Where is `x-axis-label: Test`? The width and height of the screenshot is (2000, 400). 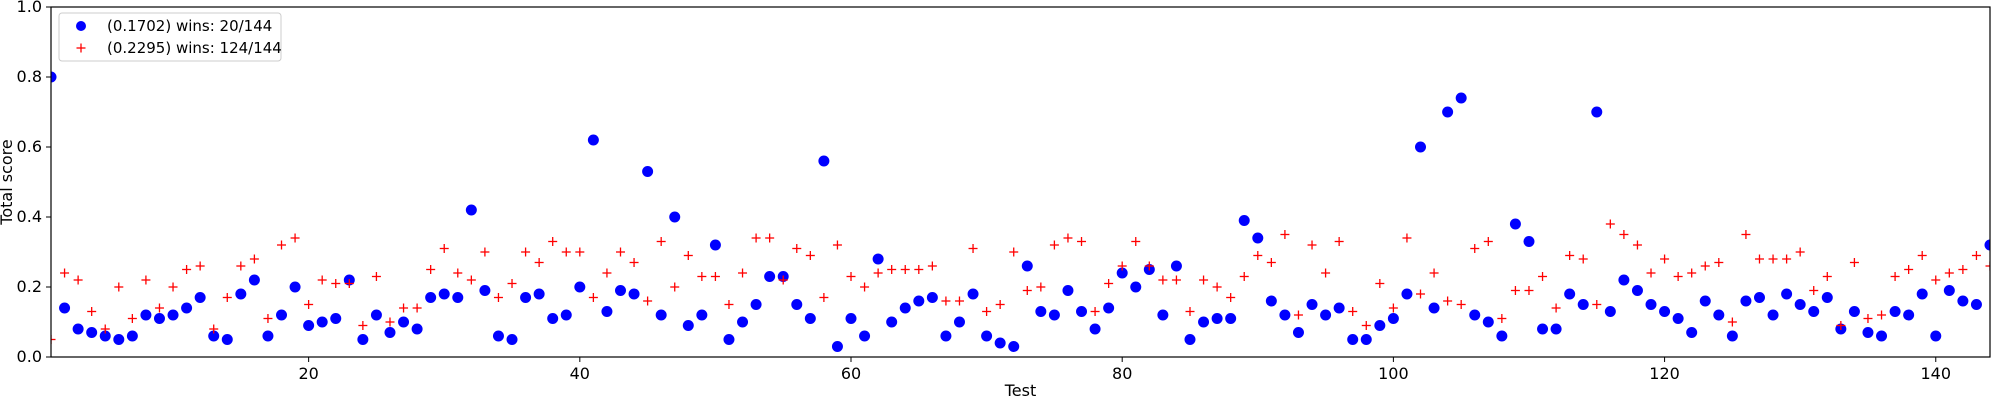
x-axis-label: Test is located at coordinates (1020, 390).